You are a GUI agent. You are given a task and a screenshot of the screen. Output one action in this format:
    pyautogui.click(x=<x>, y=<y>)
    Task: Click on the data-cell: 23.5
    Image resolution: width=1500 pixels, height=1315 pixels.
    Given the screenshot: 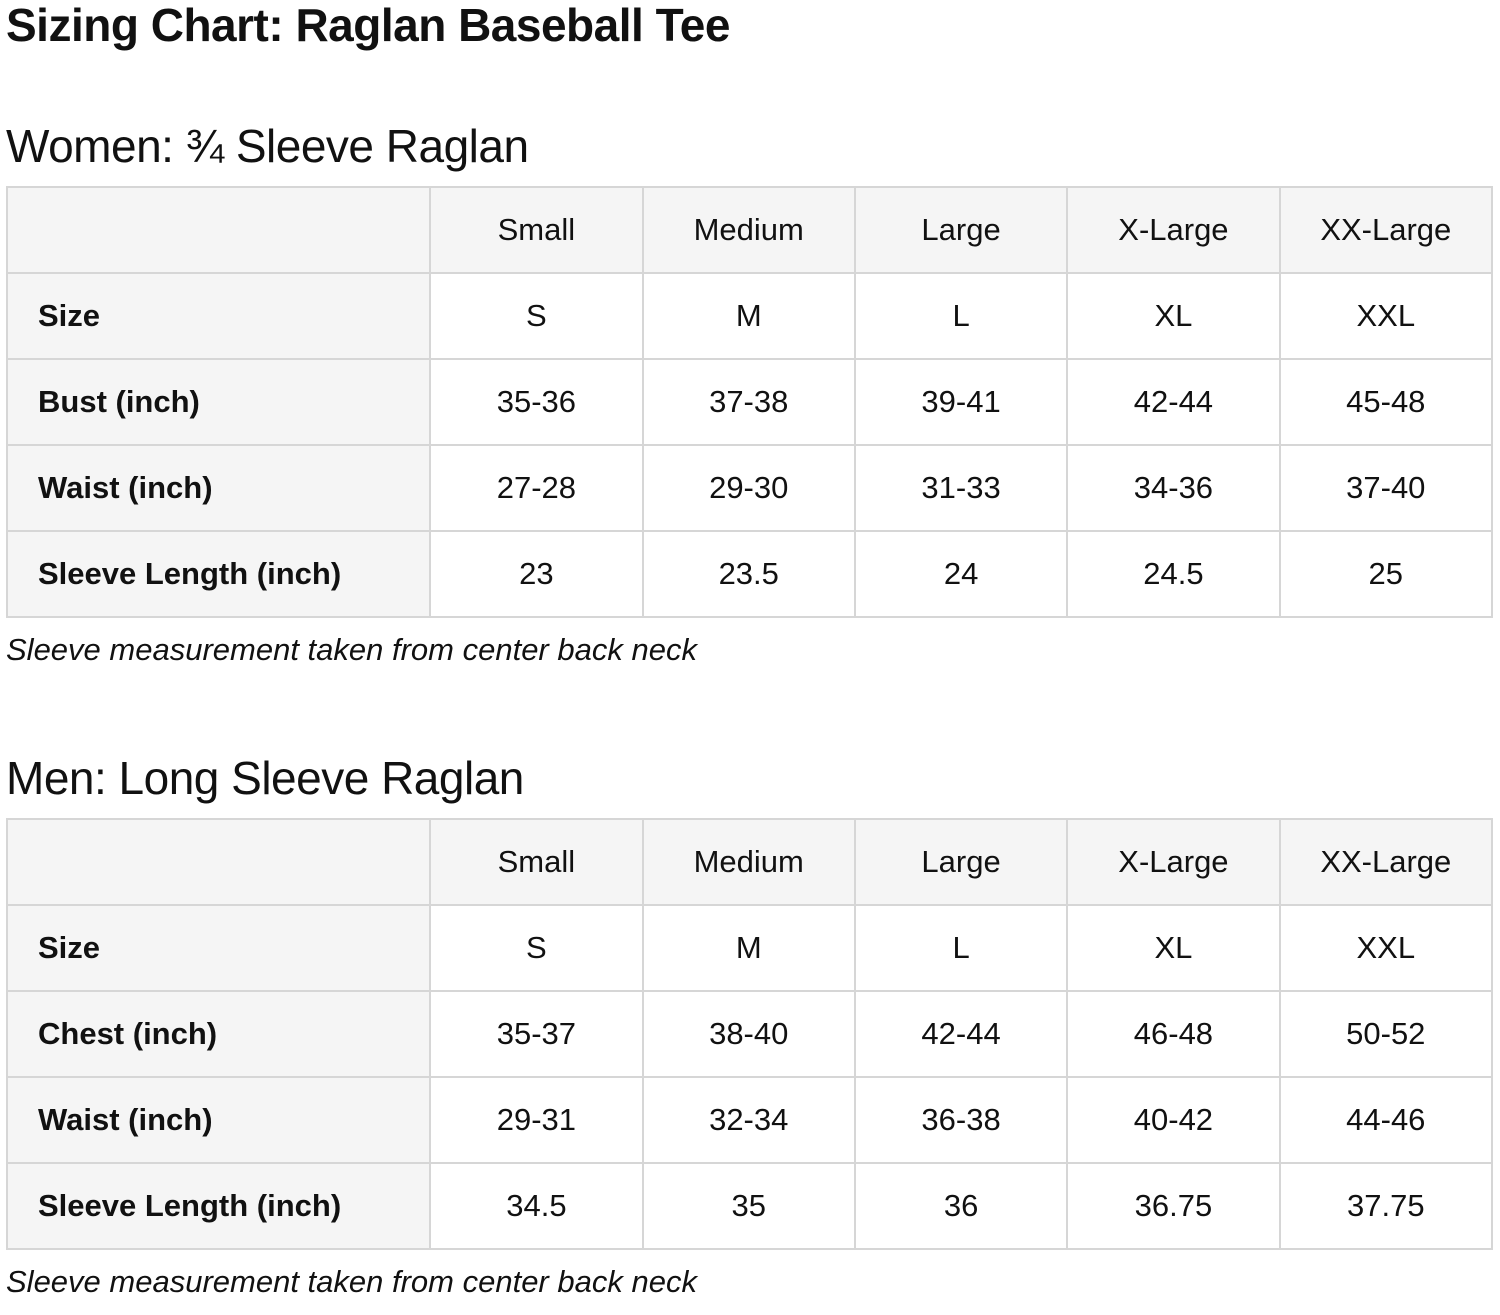 What is the action you would take?
    pyautogui.click(x=748, y=573)
    